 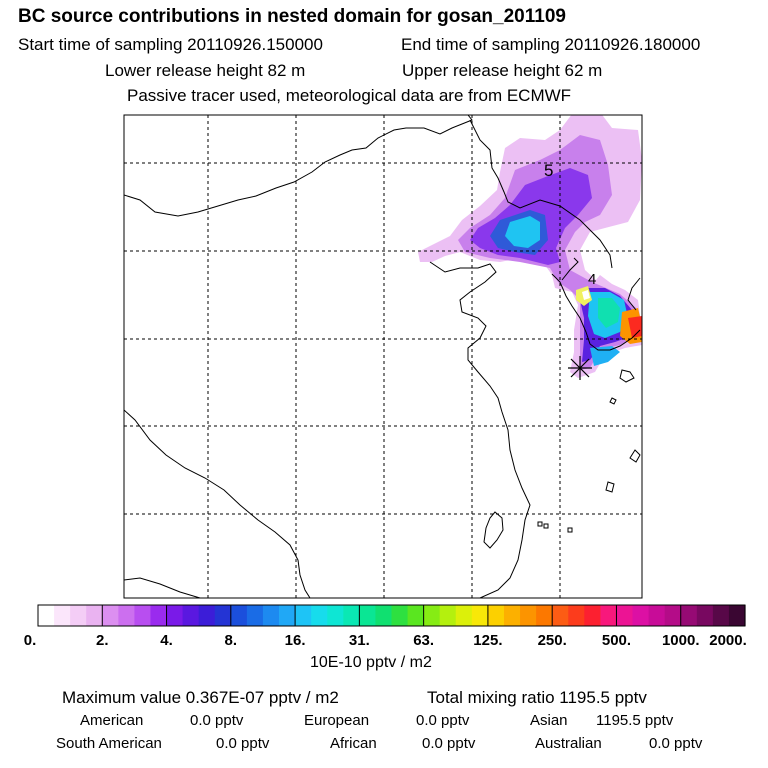 What do you see at coordinates (295, 640) in the screenshot?
I see `colorbar-tick-label: 16.` at bounding box center [295, 640].